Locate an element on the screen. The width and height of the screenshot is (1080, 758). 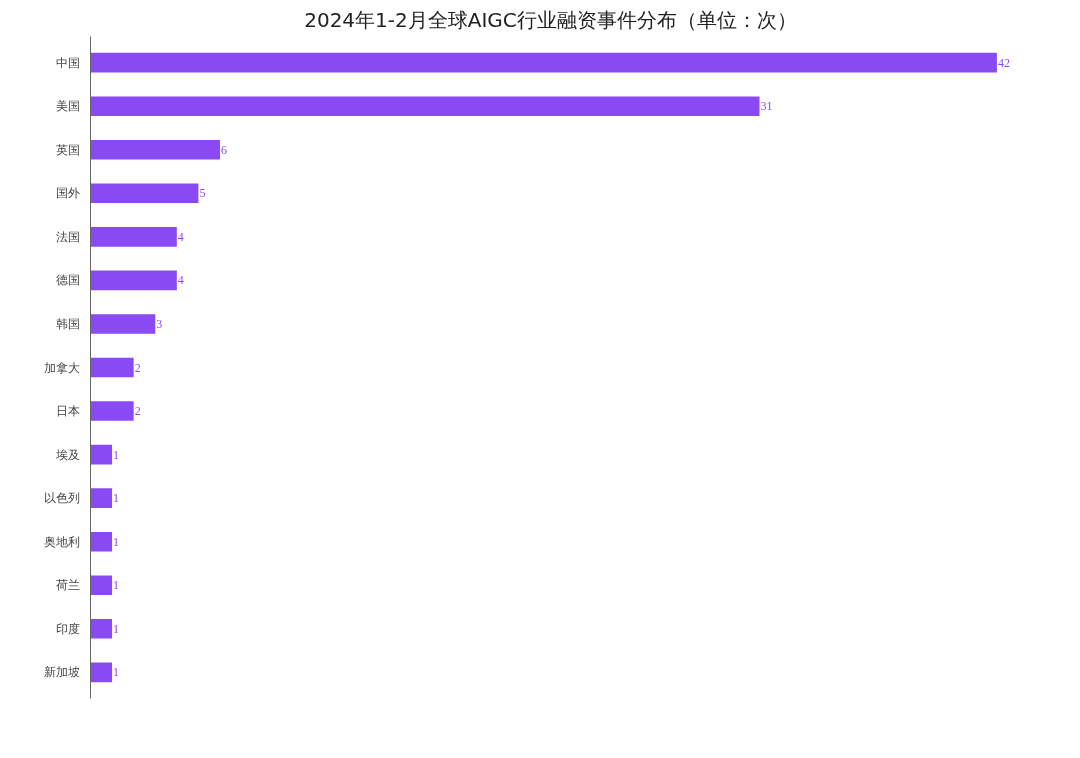
y-tick-label: 法国 is located at coordinates (67, 236).